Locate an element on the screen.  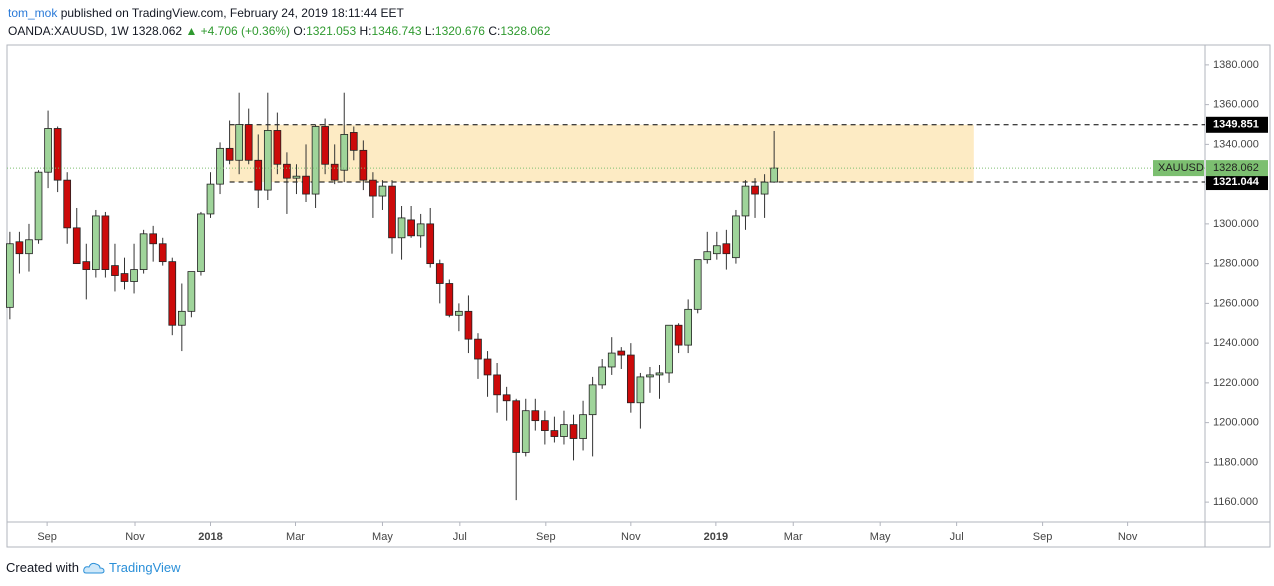
last: 1328.062 is located at coordinates (157, 31).